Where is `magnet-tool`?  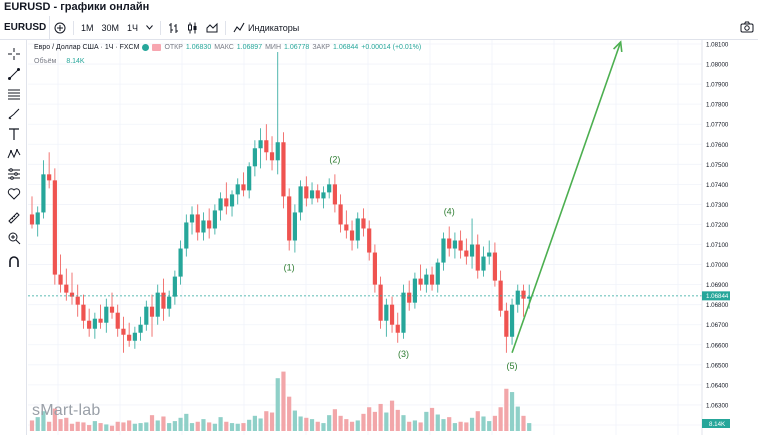
magnet-tool is located at coordinates (14, 262).